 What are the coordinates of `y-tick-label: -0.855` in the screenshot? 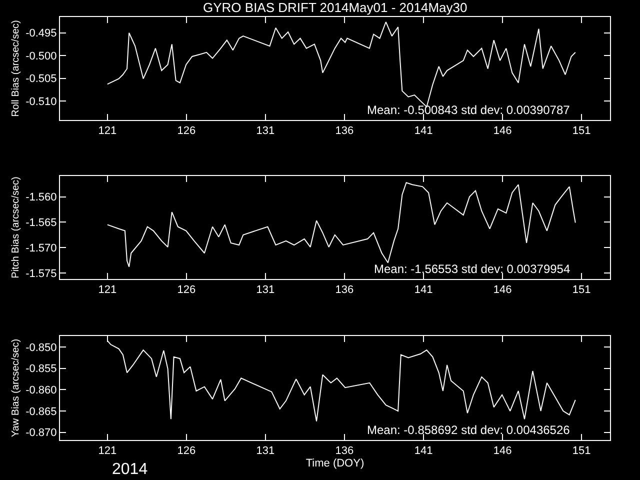 It's located at (41, 369).